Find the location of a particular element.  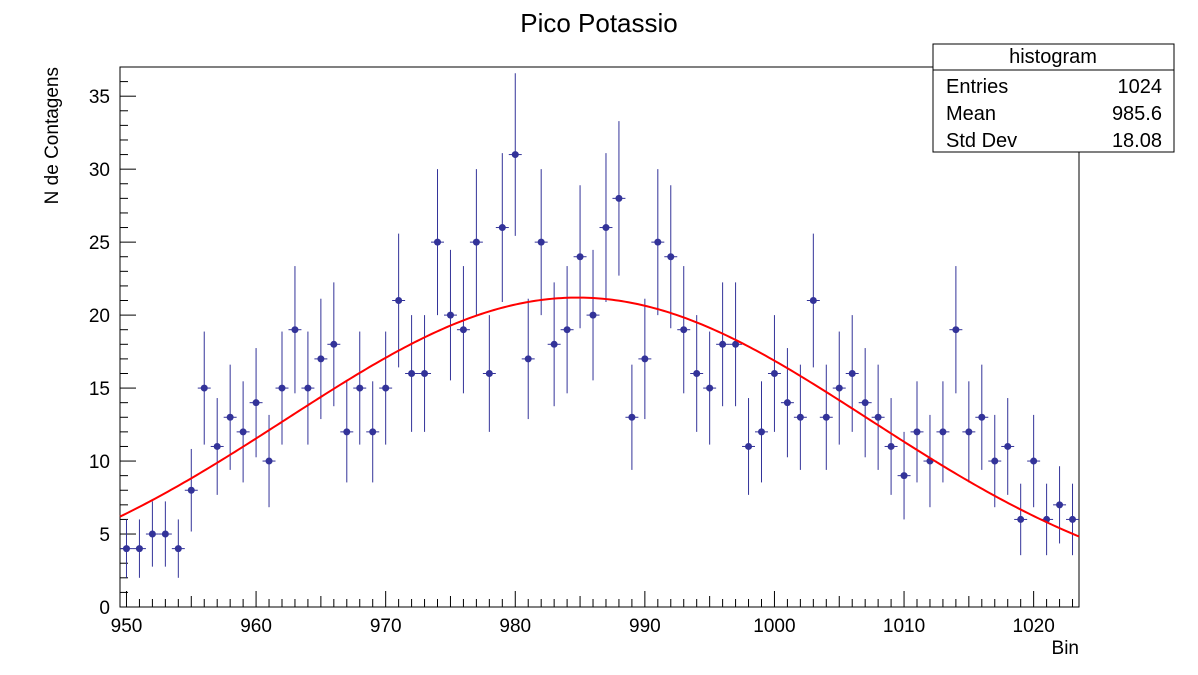

y-tick-label: 15 is located at coordinates (99, 389).